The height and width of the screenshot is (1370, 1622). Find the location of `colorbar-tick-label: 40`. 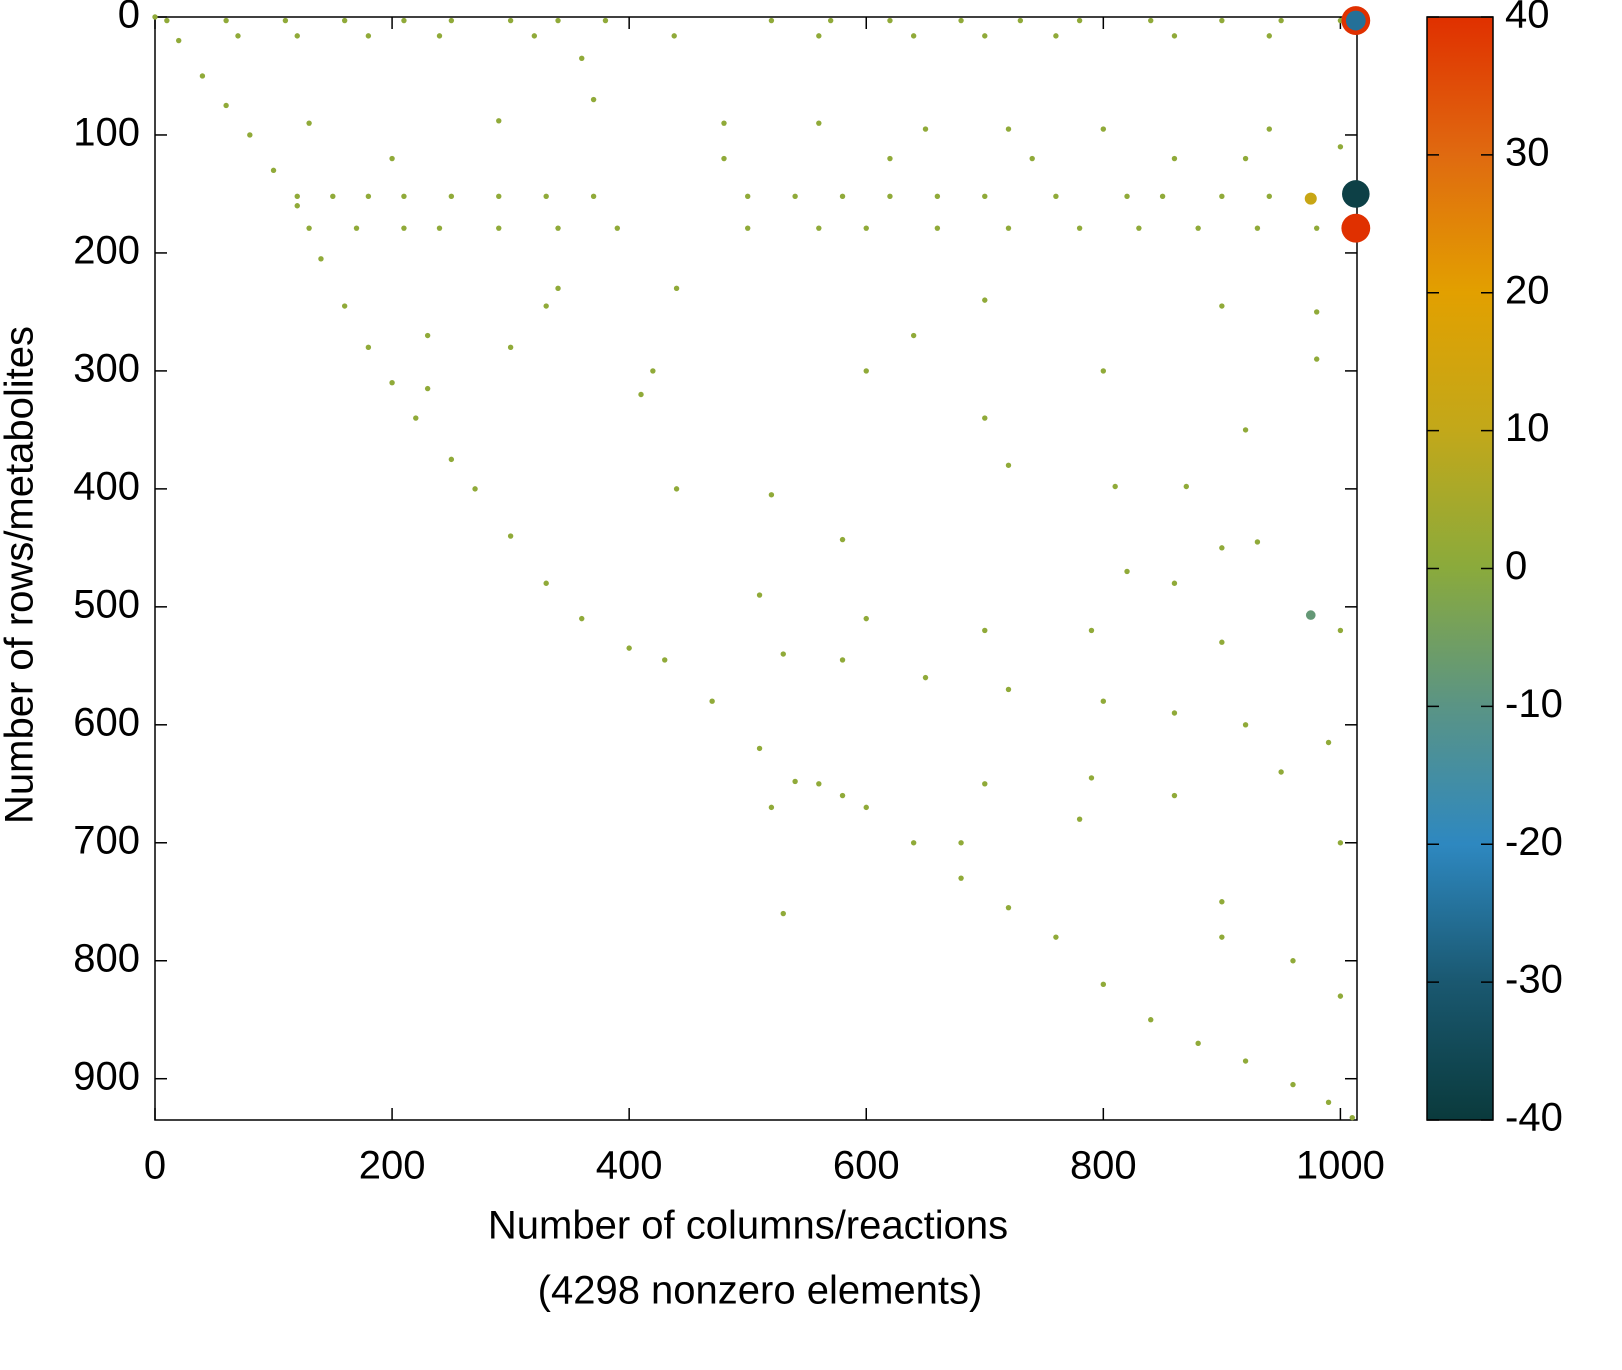

colorbar-tick-label: 40 is located at coordinates (1527, 18).